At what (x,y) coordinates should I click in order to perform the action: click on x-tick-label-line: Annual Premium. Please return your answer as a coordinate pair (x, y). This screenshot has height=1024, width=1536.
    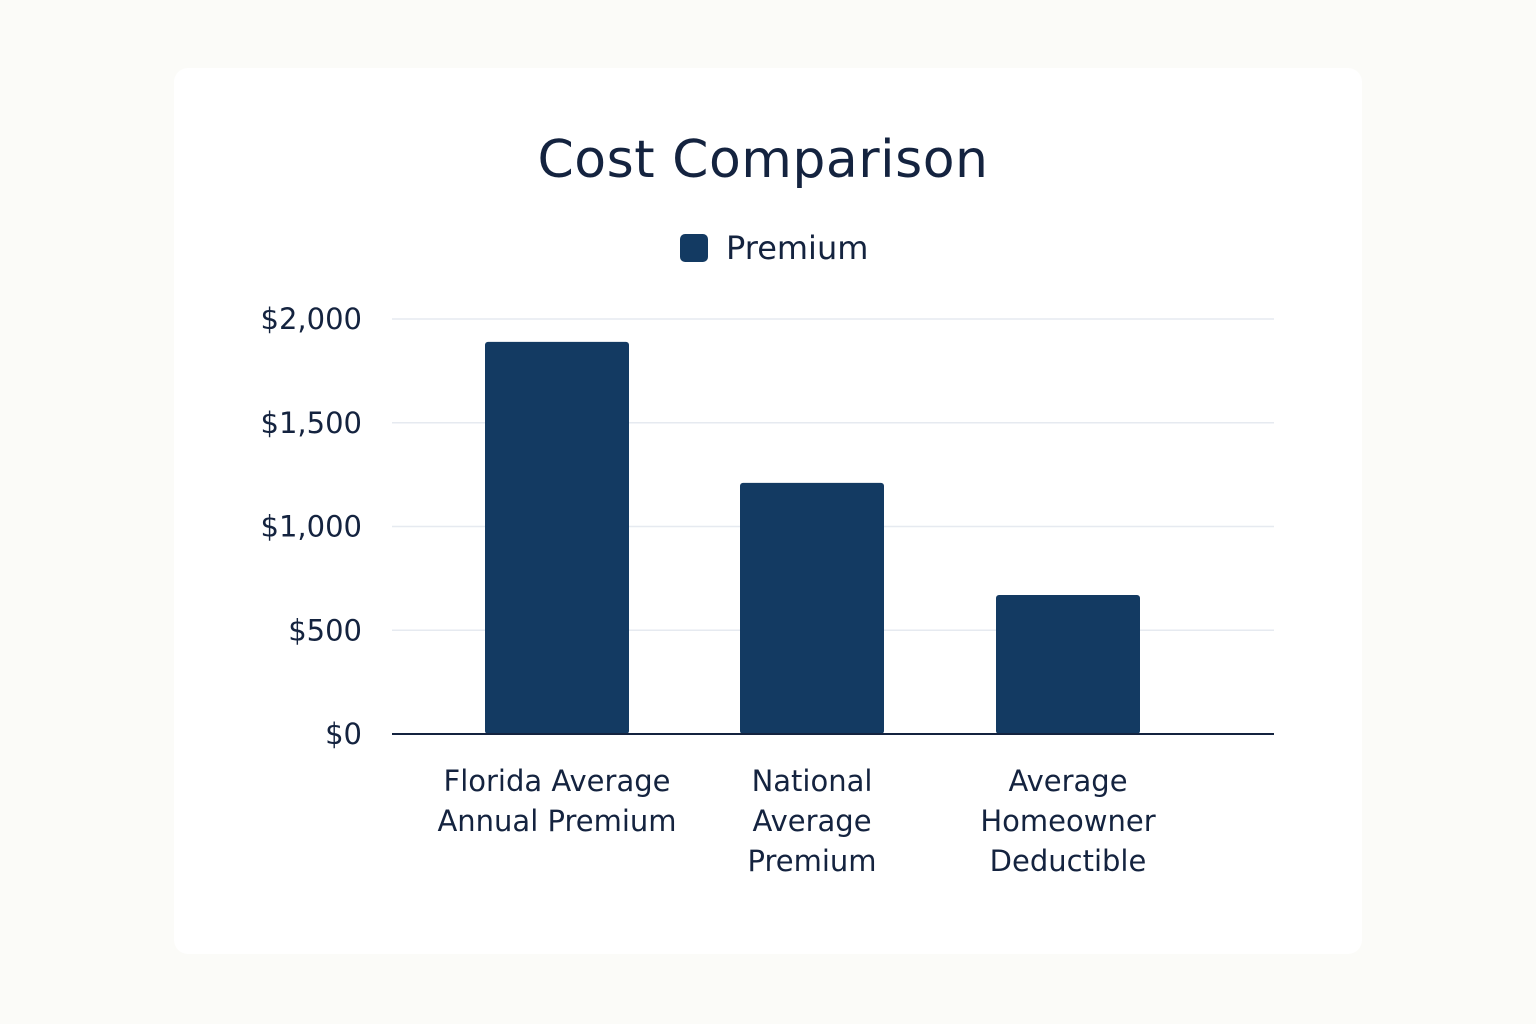
    Looking at the image, I should click on (556, 821).